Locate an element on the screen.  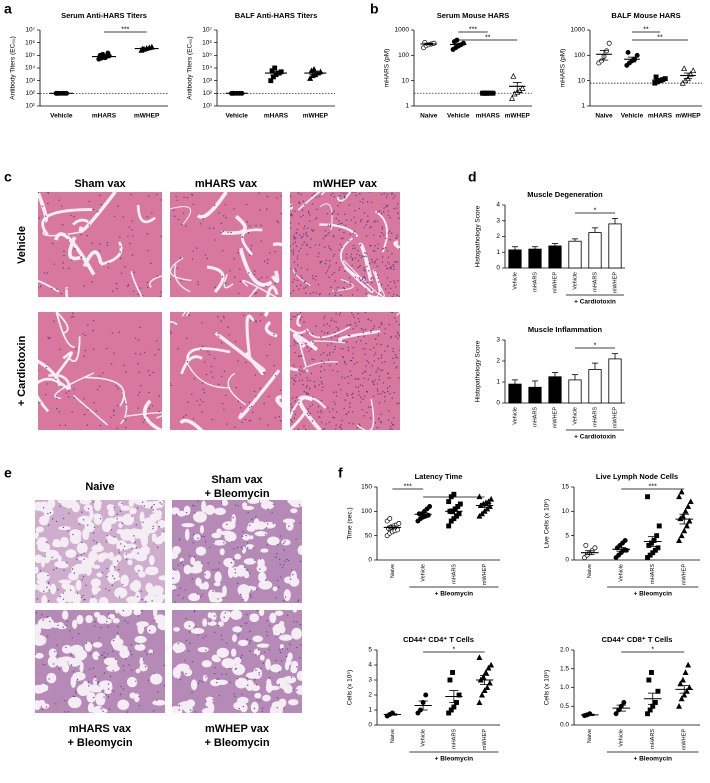
x-tick-label: mHARS is located at coordinates (488, 116).